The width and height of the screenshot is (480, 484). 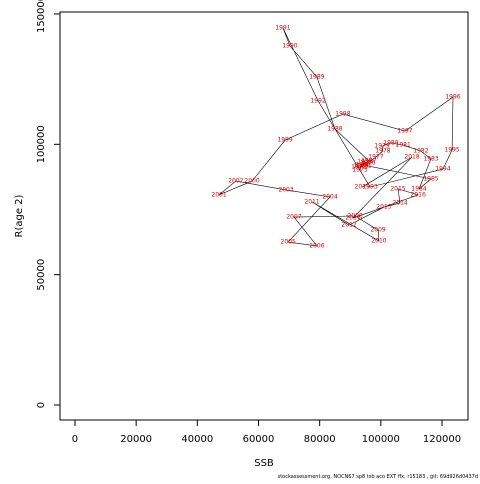 I want to click on y-tick-label: 0, so click(x=41, y=405).